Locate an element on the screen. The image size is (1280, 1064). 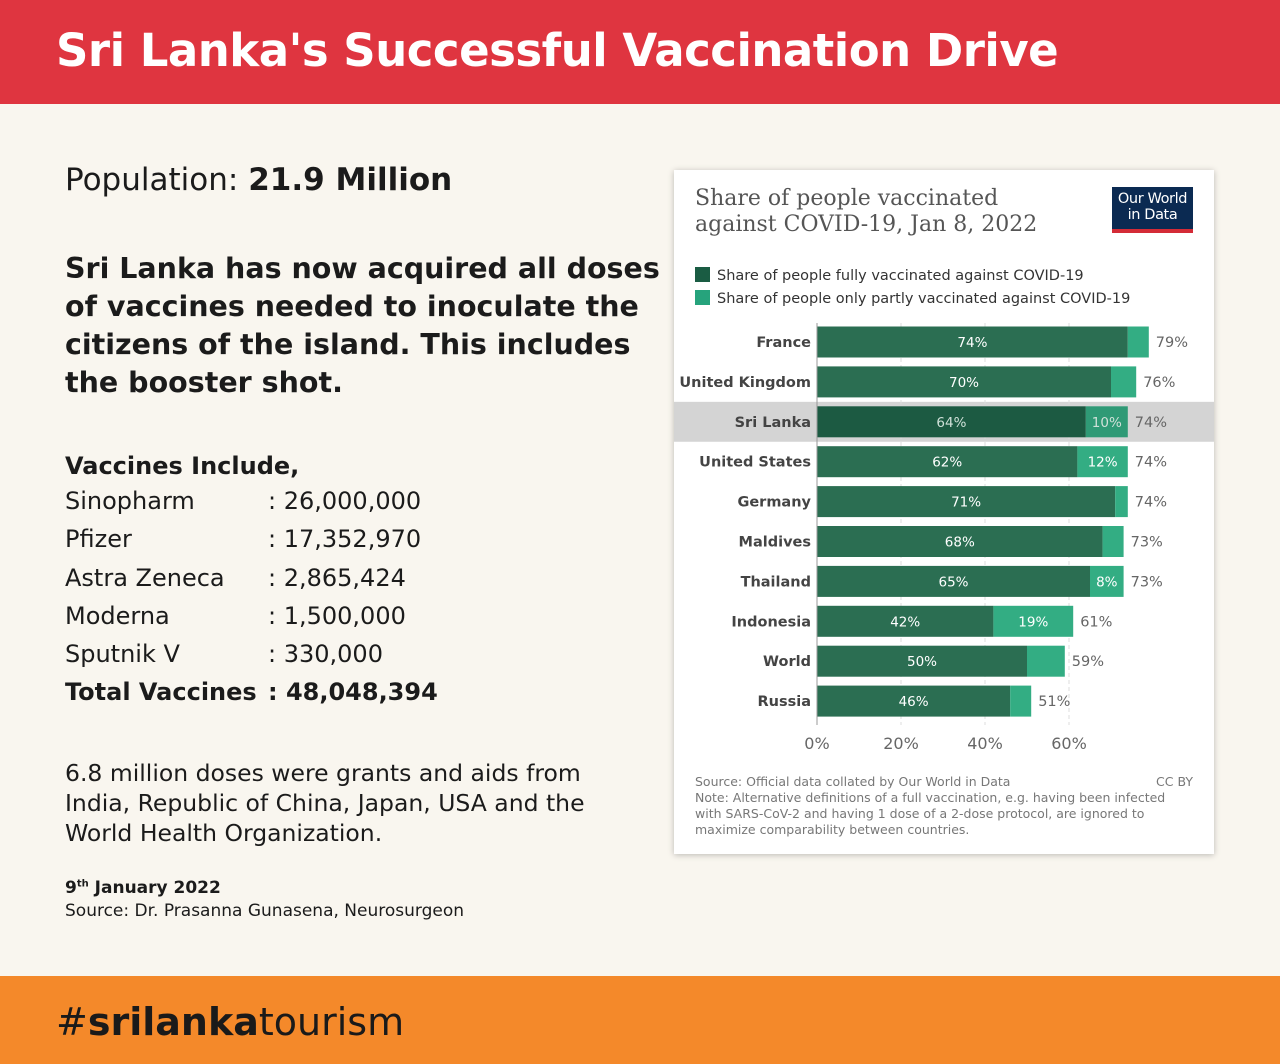
vaccine-row: Sputnik V : 330,000 is located at coordinates (251, 654).